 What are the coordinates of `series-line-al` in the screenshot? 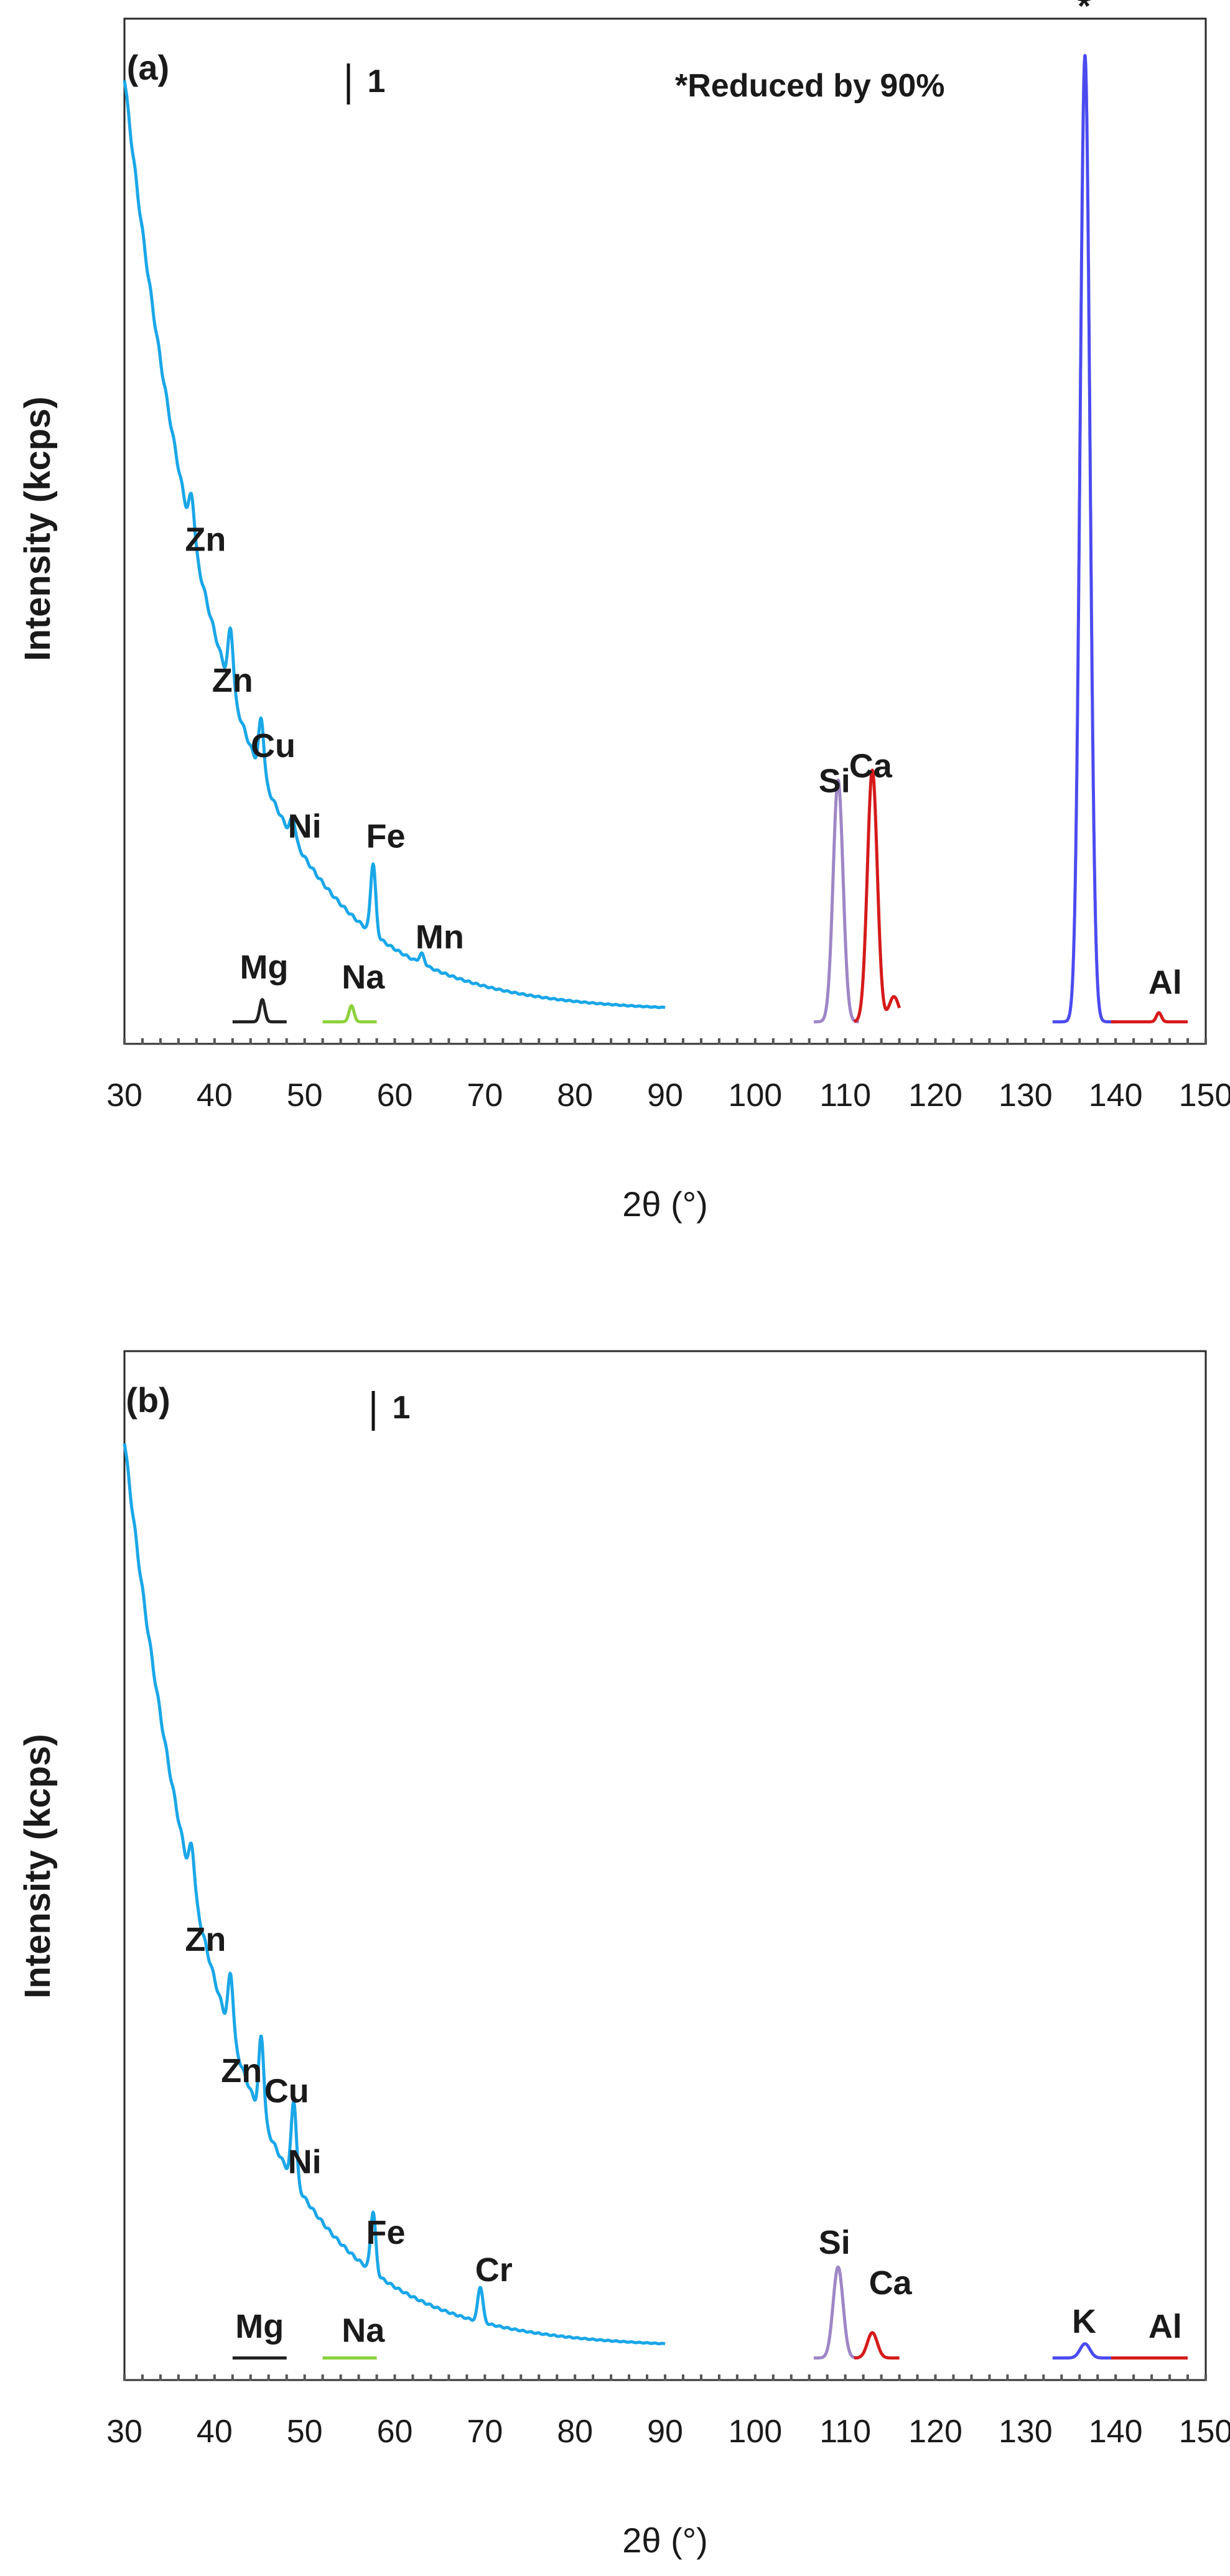 It's located at (1149, 1017).